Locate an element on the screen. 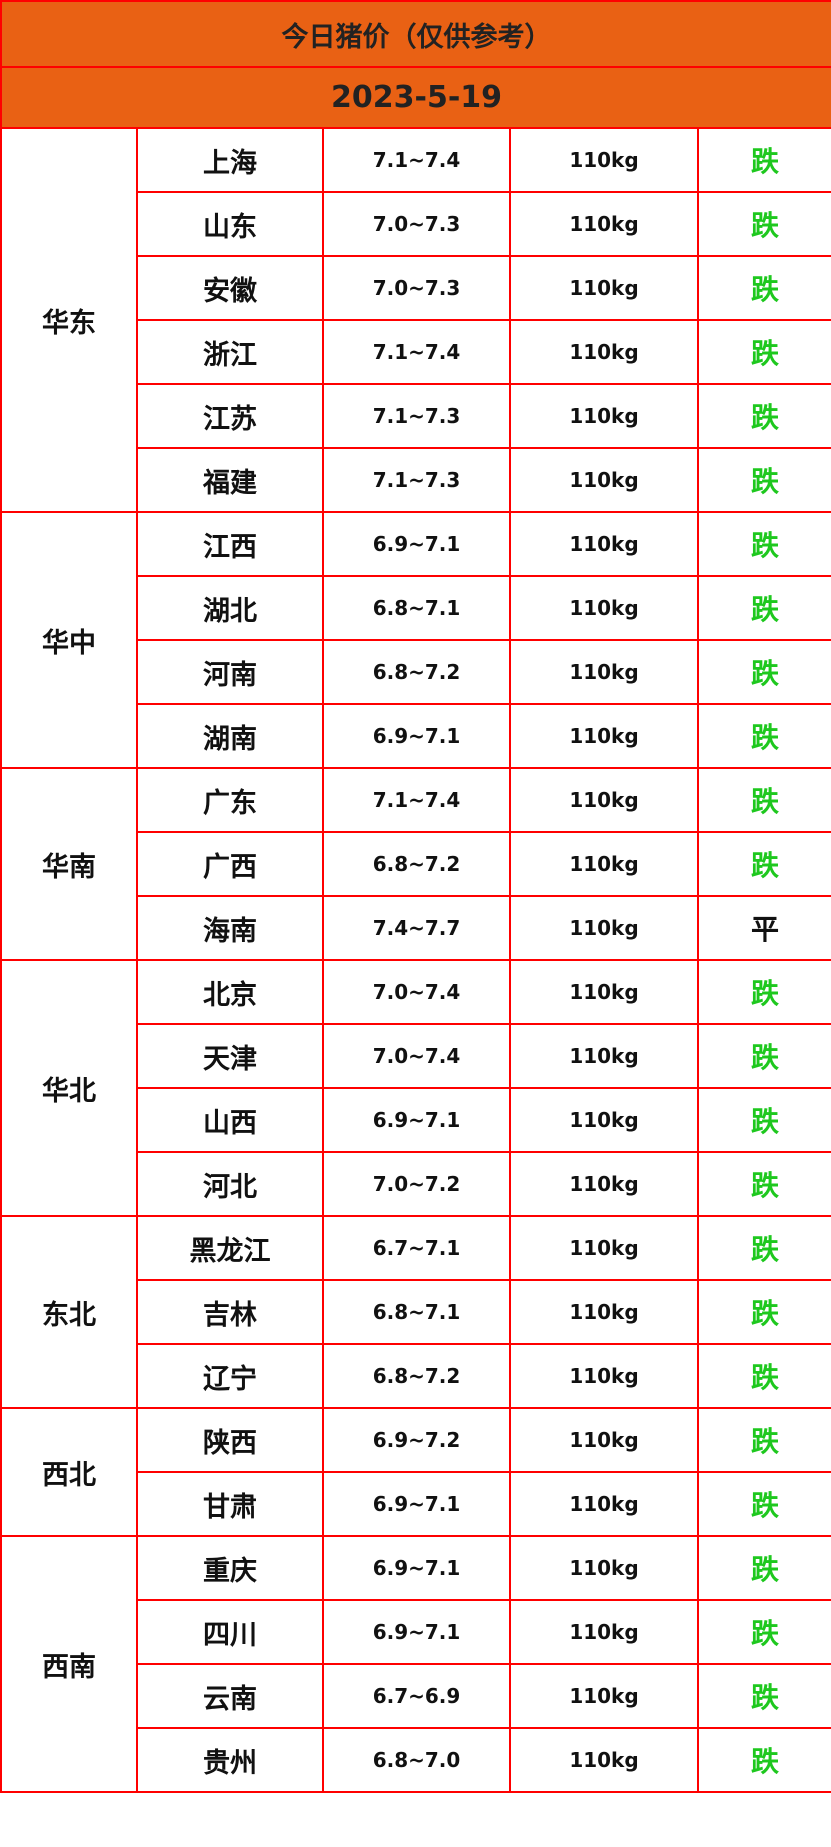 The image size is (831, 1847). province-cell: 河南 is located at coordinates (230, 672).